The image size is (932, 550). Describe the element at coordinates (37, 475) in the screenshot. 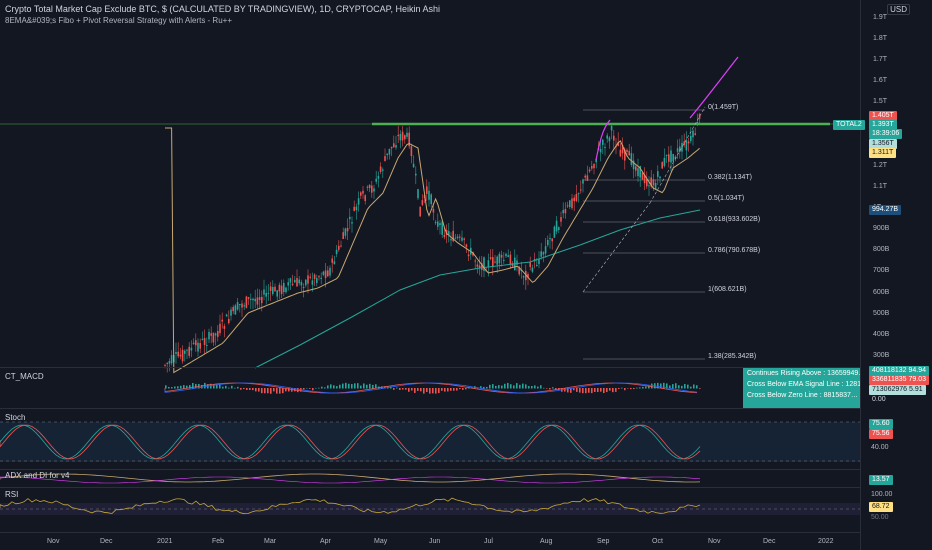

I see `adx-pane-title: ADX and DI for v4` at that location.